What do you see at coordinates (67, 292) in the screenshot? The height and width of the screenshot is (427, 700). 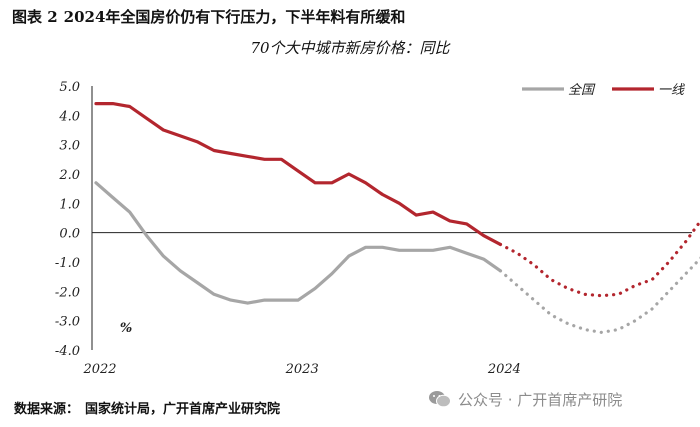 I see `y-tick-label: -2.0` at bounding box center [67, 292].